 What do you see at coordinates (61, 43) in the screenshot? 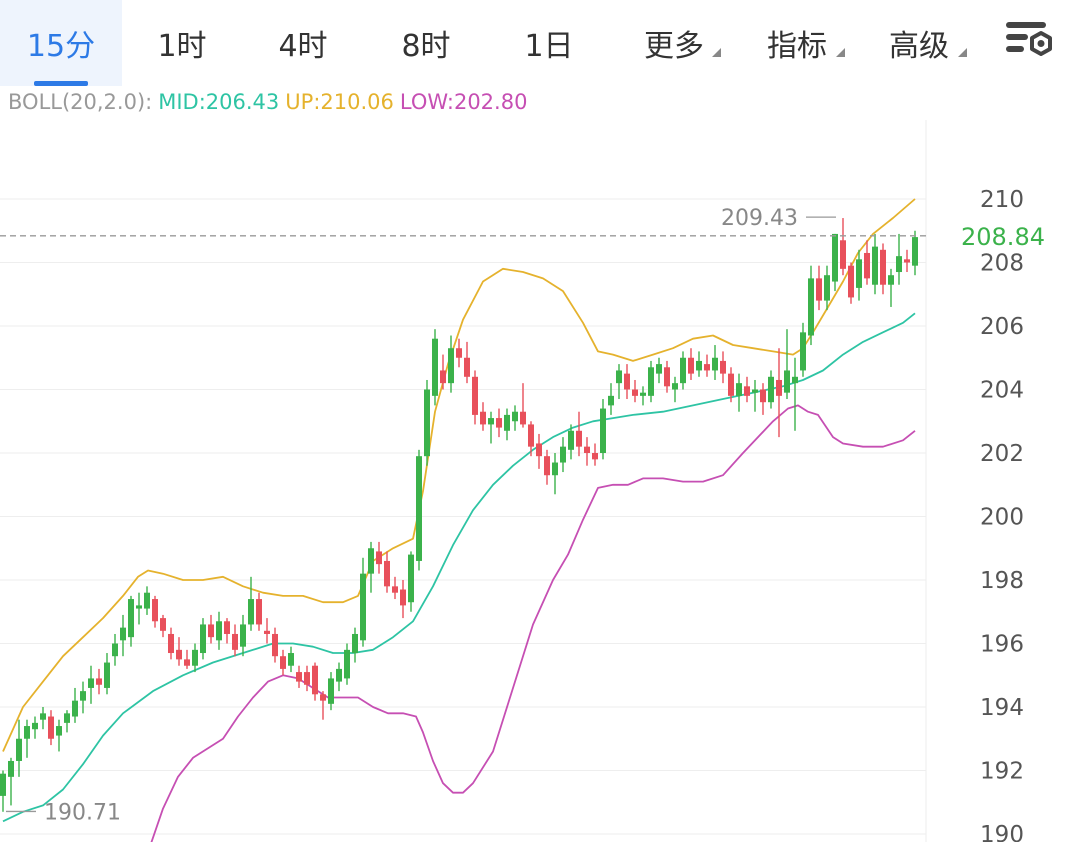
I see `tab-15min: 15分` at bounding box center [61, 43].